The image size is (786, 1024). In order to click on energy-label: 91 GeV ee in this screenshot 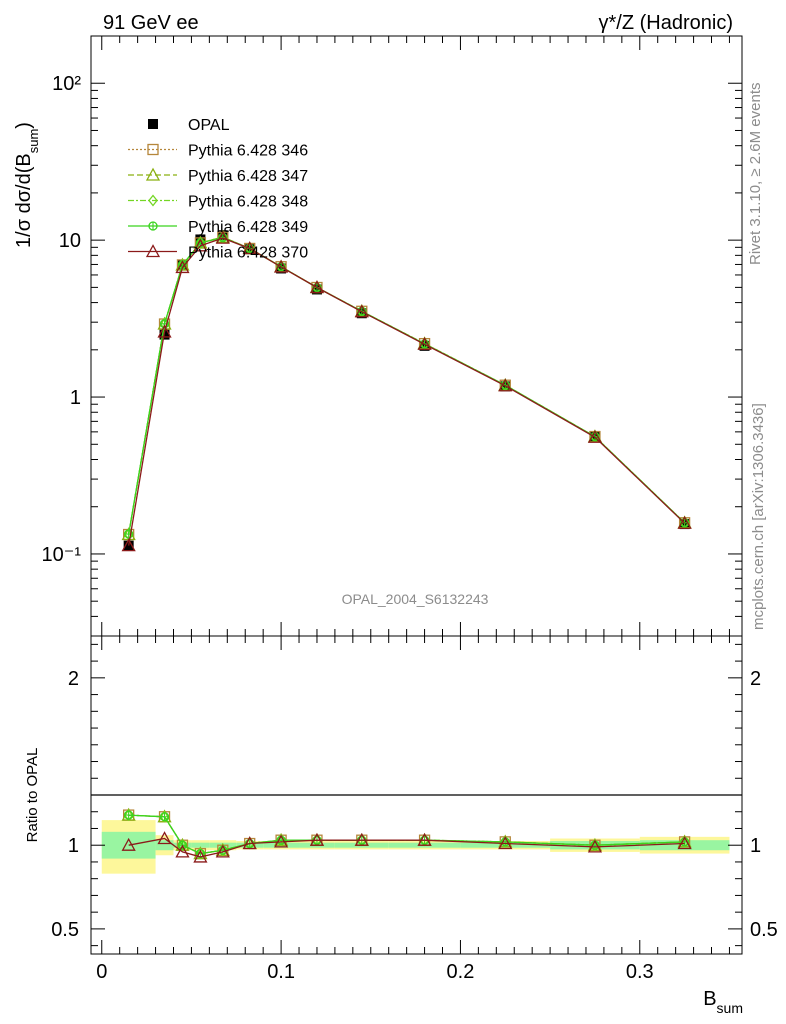, I will do `click(151, 23)`.